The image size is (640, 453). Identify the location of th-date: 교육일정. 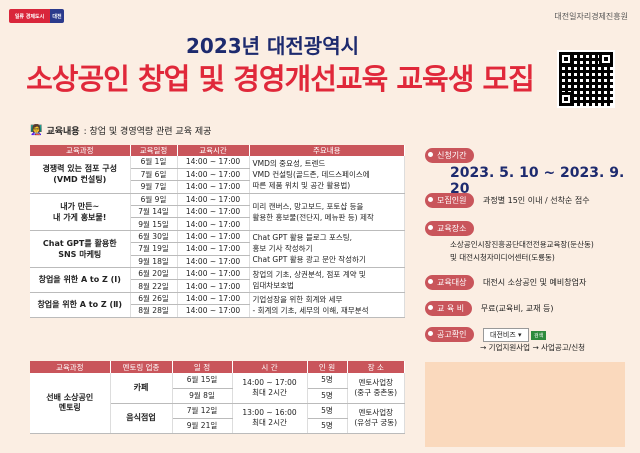
(154, 150).